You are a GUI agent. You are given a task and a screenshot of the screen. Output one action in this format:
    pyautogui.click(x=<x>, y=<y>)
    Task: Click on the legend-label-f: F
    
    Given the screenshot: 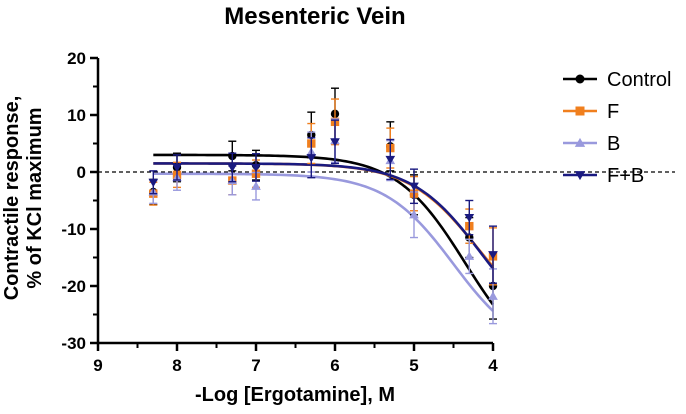 What is the action you would take?
    pyautogui.click(x=613, y=112)
    